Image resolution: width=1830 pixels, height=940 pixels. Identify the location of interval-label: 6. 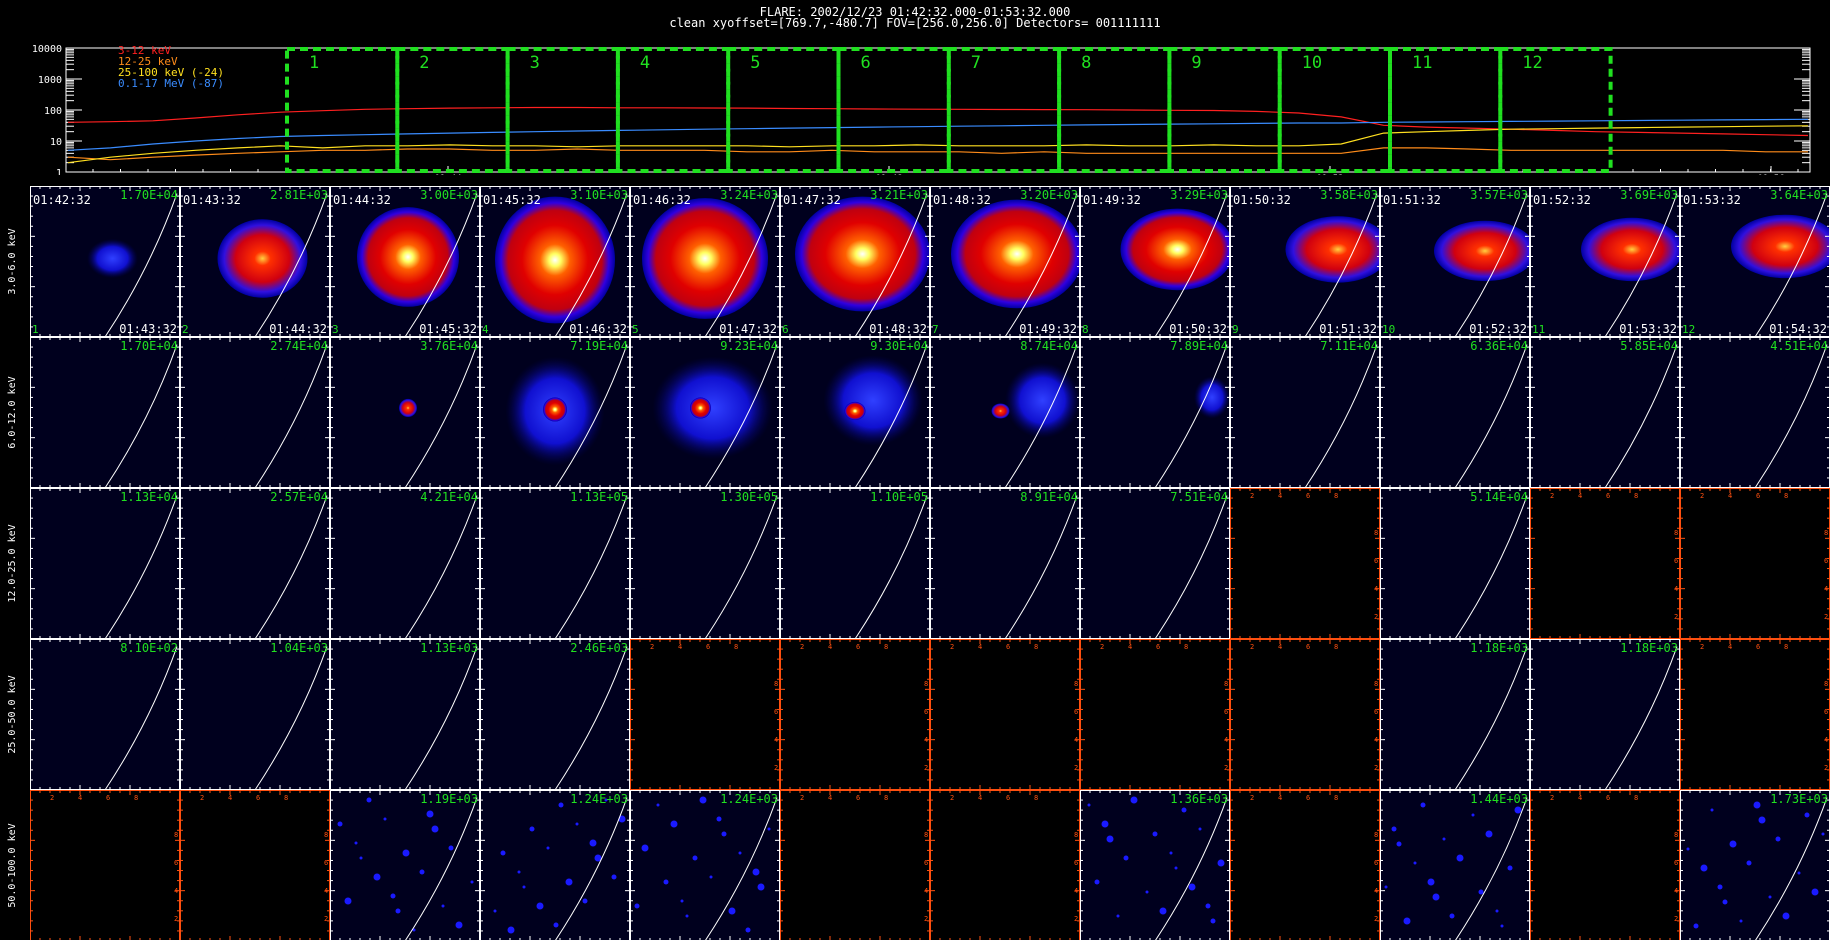
(866, 63).